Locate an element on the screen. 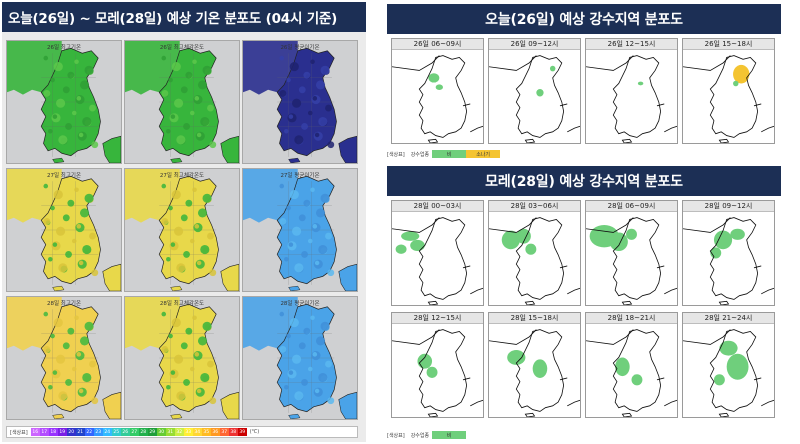 The image size is (800, 444). precip-map-label: 26일 12~15시 is located at coordinates (631, 44).